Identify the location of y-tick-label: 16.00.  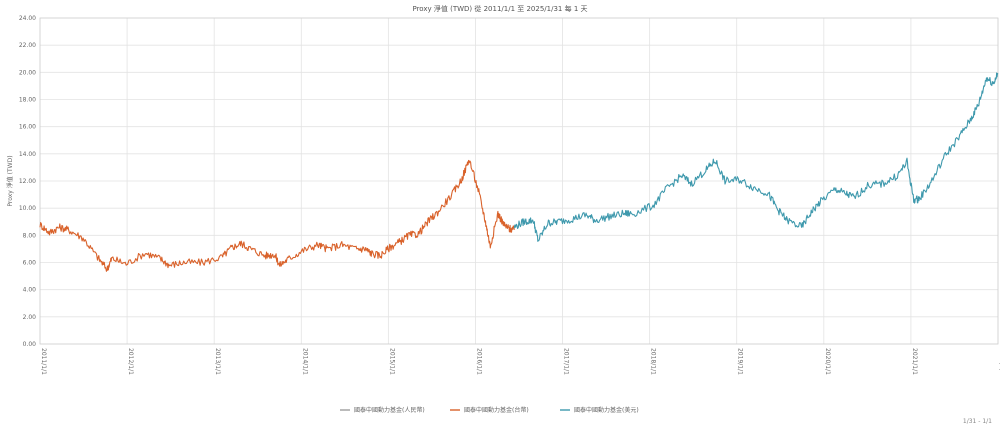
(27, 127).